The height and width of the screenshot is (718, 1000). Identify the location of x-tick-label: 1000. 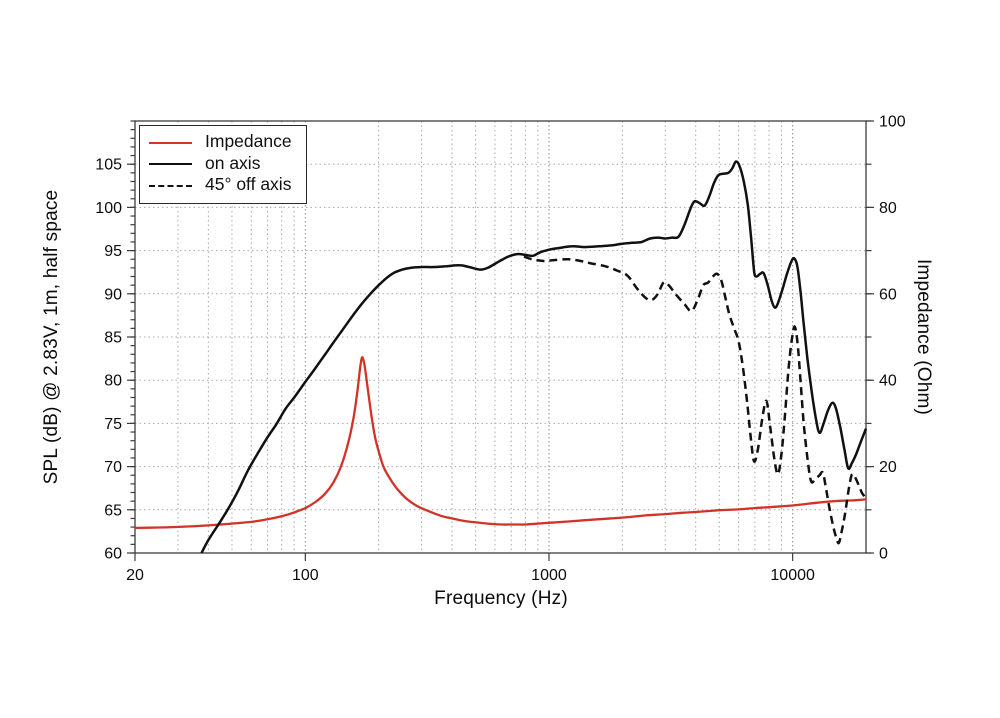
(549, 575).